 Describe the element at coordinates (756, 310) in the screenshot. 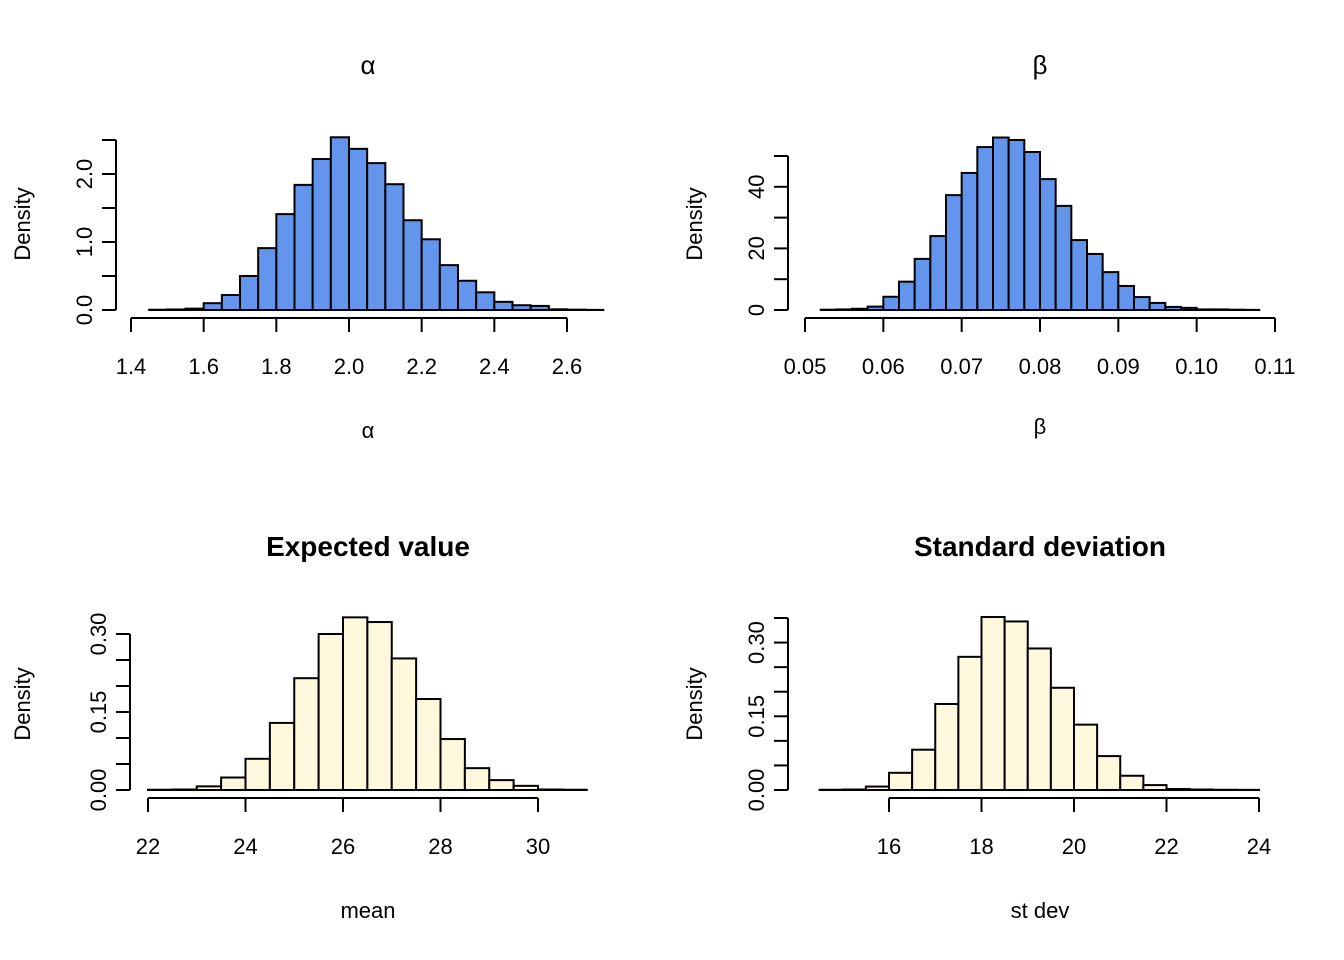

I see `y-tick-label: 0` at that location.